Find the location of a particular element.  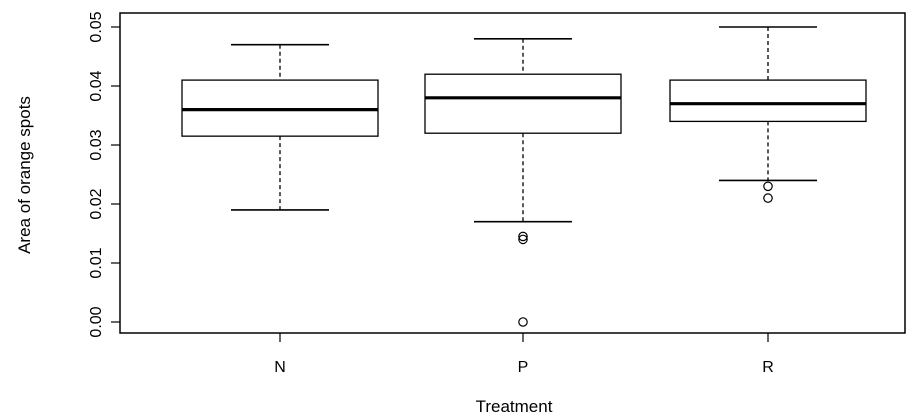

x-tick-label: N is located at coordinates (280, 367).